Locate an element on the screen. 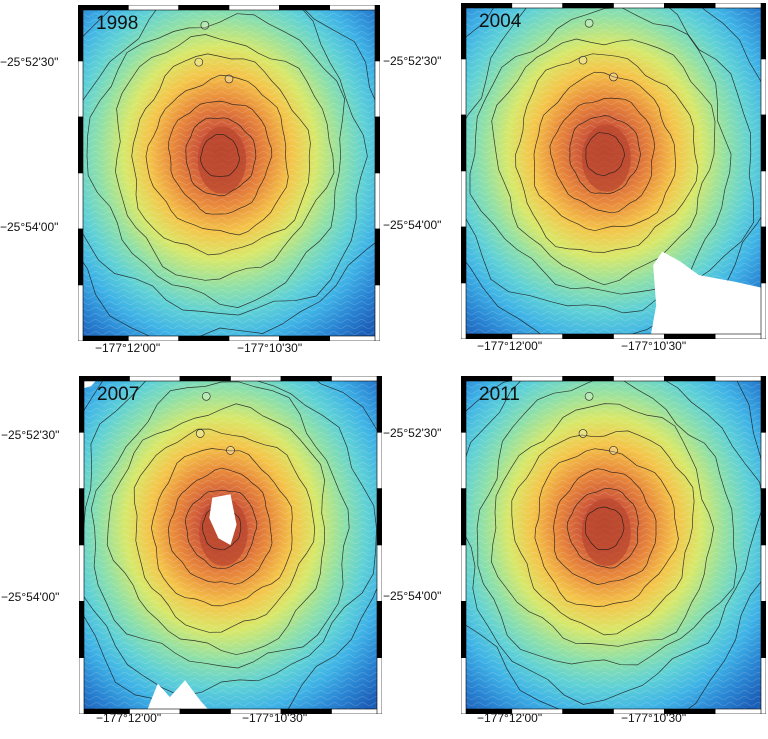 This screenshot has height=739, width=768. year-label: 2004 is located at coordinates (500, 21).